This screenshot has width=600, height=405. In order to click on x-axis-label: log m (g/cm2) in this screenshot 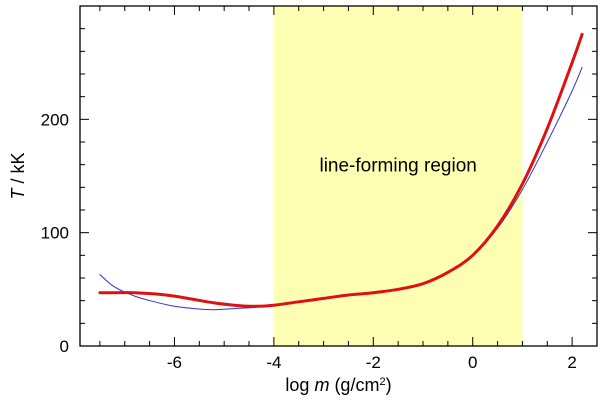, I will do `click(338, 385)`.